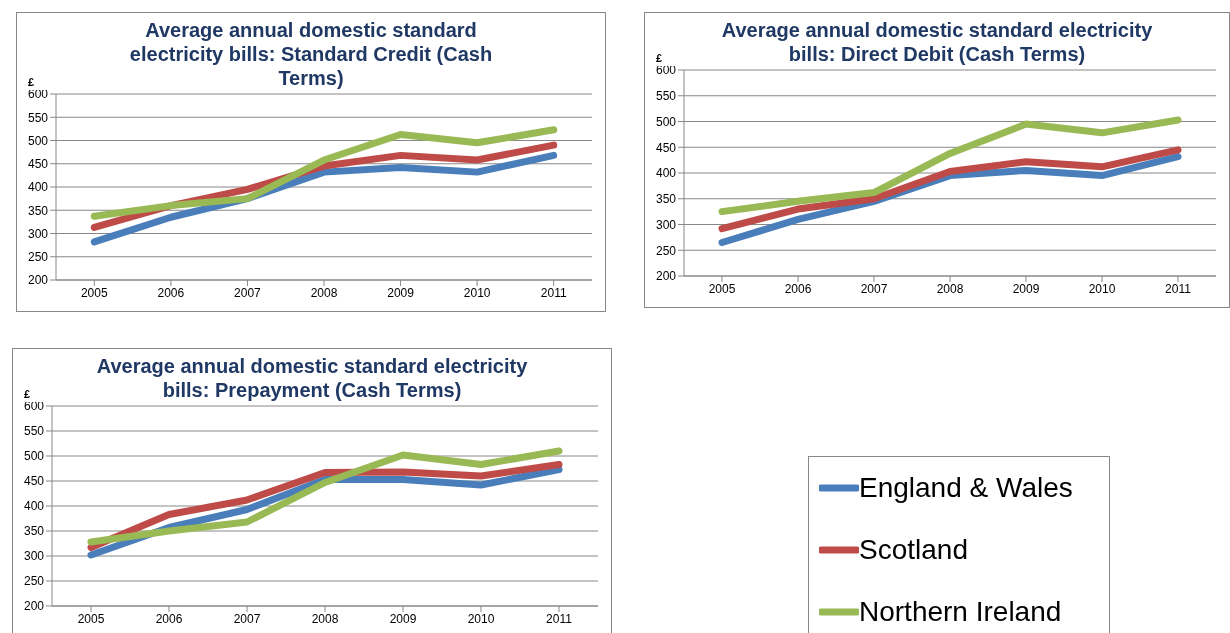 The height and width of the screenshot is (633, 1230). Describe the element at coordinates (311, 54) in the screenshot. I see `chart-title: Average annual domestic standard electricity bills: Standard Credit (Cash Terms)` at that location.